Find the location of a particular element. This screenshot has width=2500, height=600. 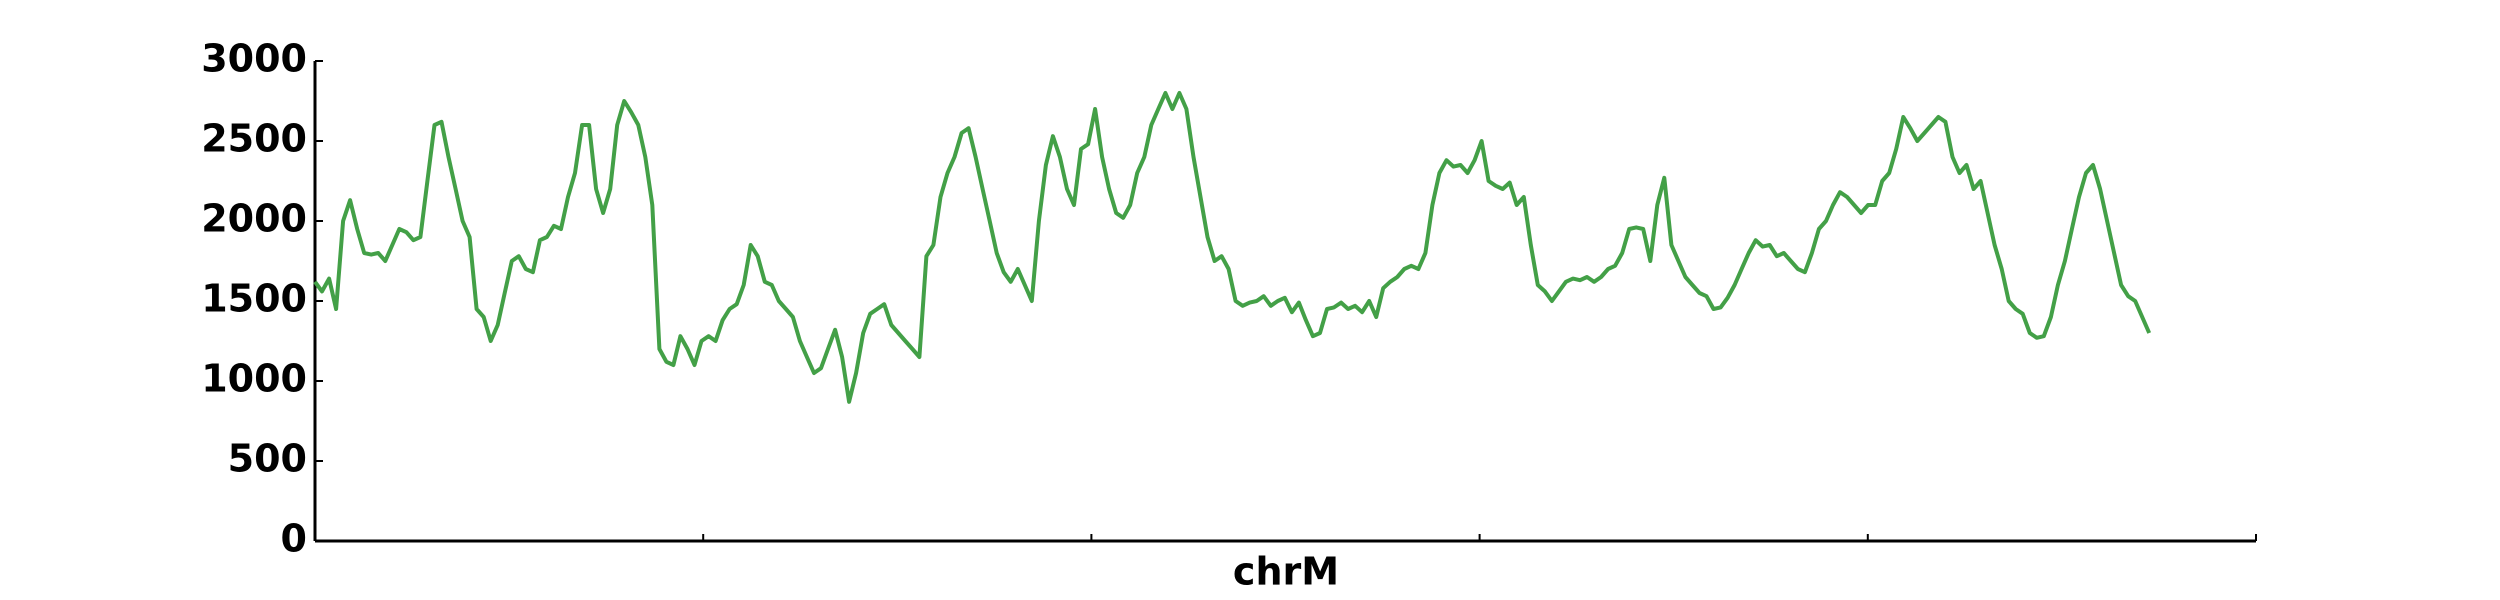

x-axis-label: chrM is located at coordinates (1286, 572).